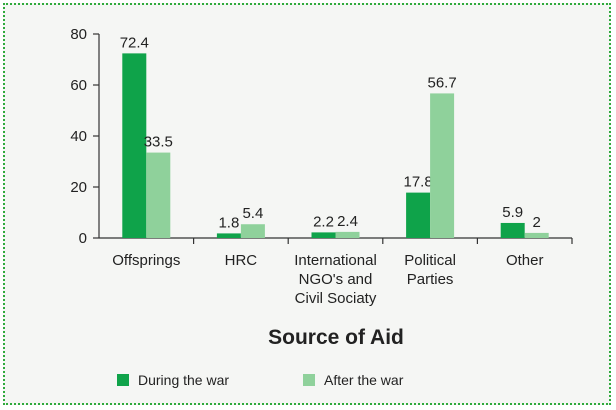 Image resolution: width=616 pixels, height=410 pixels. What do you see at coordinates (134, 42) in the screenshot?
I see `data-label: 72.4` at bounding box center [134, 42].